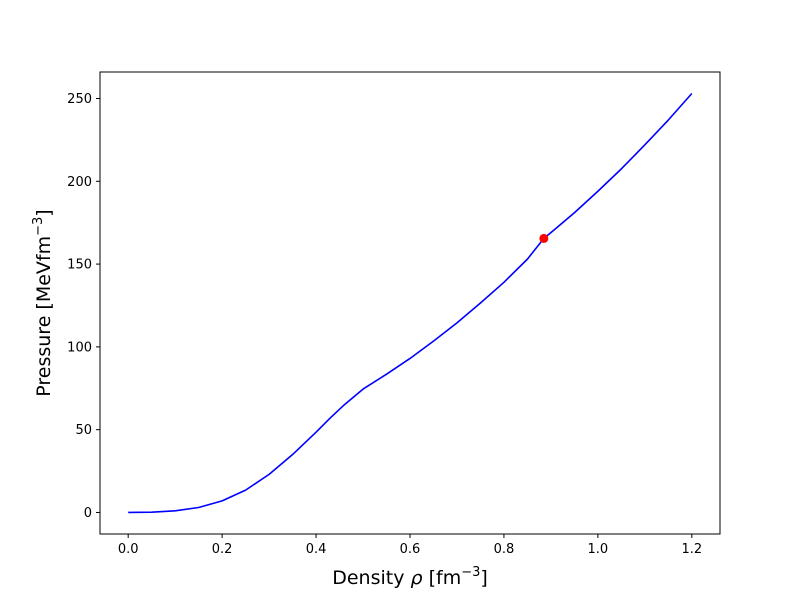 The width and height of the screenshot is (800, 600). What do you see at coordinates (222, 549) in the screenshot?
I see `x-tick-label: 0.2` at bounding box center [222, 549].